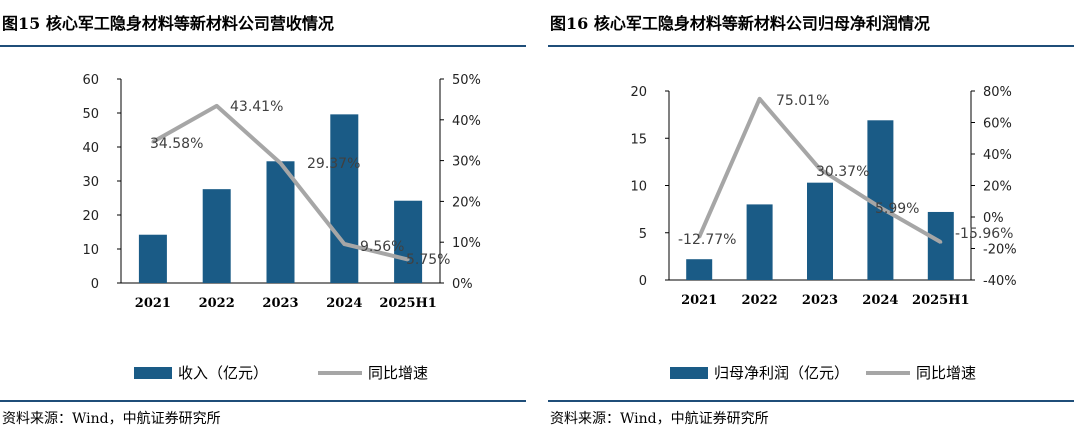 This screenshot has width=1080, height=433. I want to click on left-axis-tick-label: 40, so click(90, 148).